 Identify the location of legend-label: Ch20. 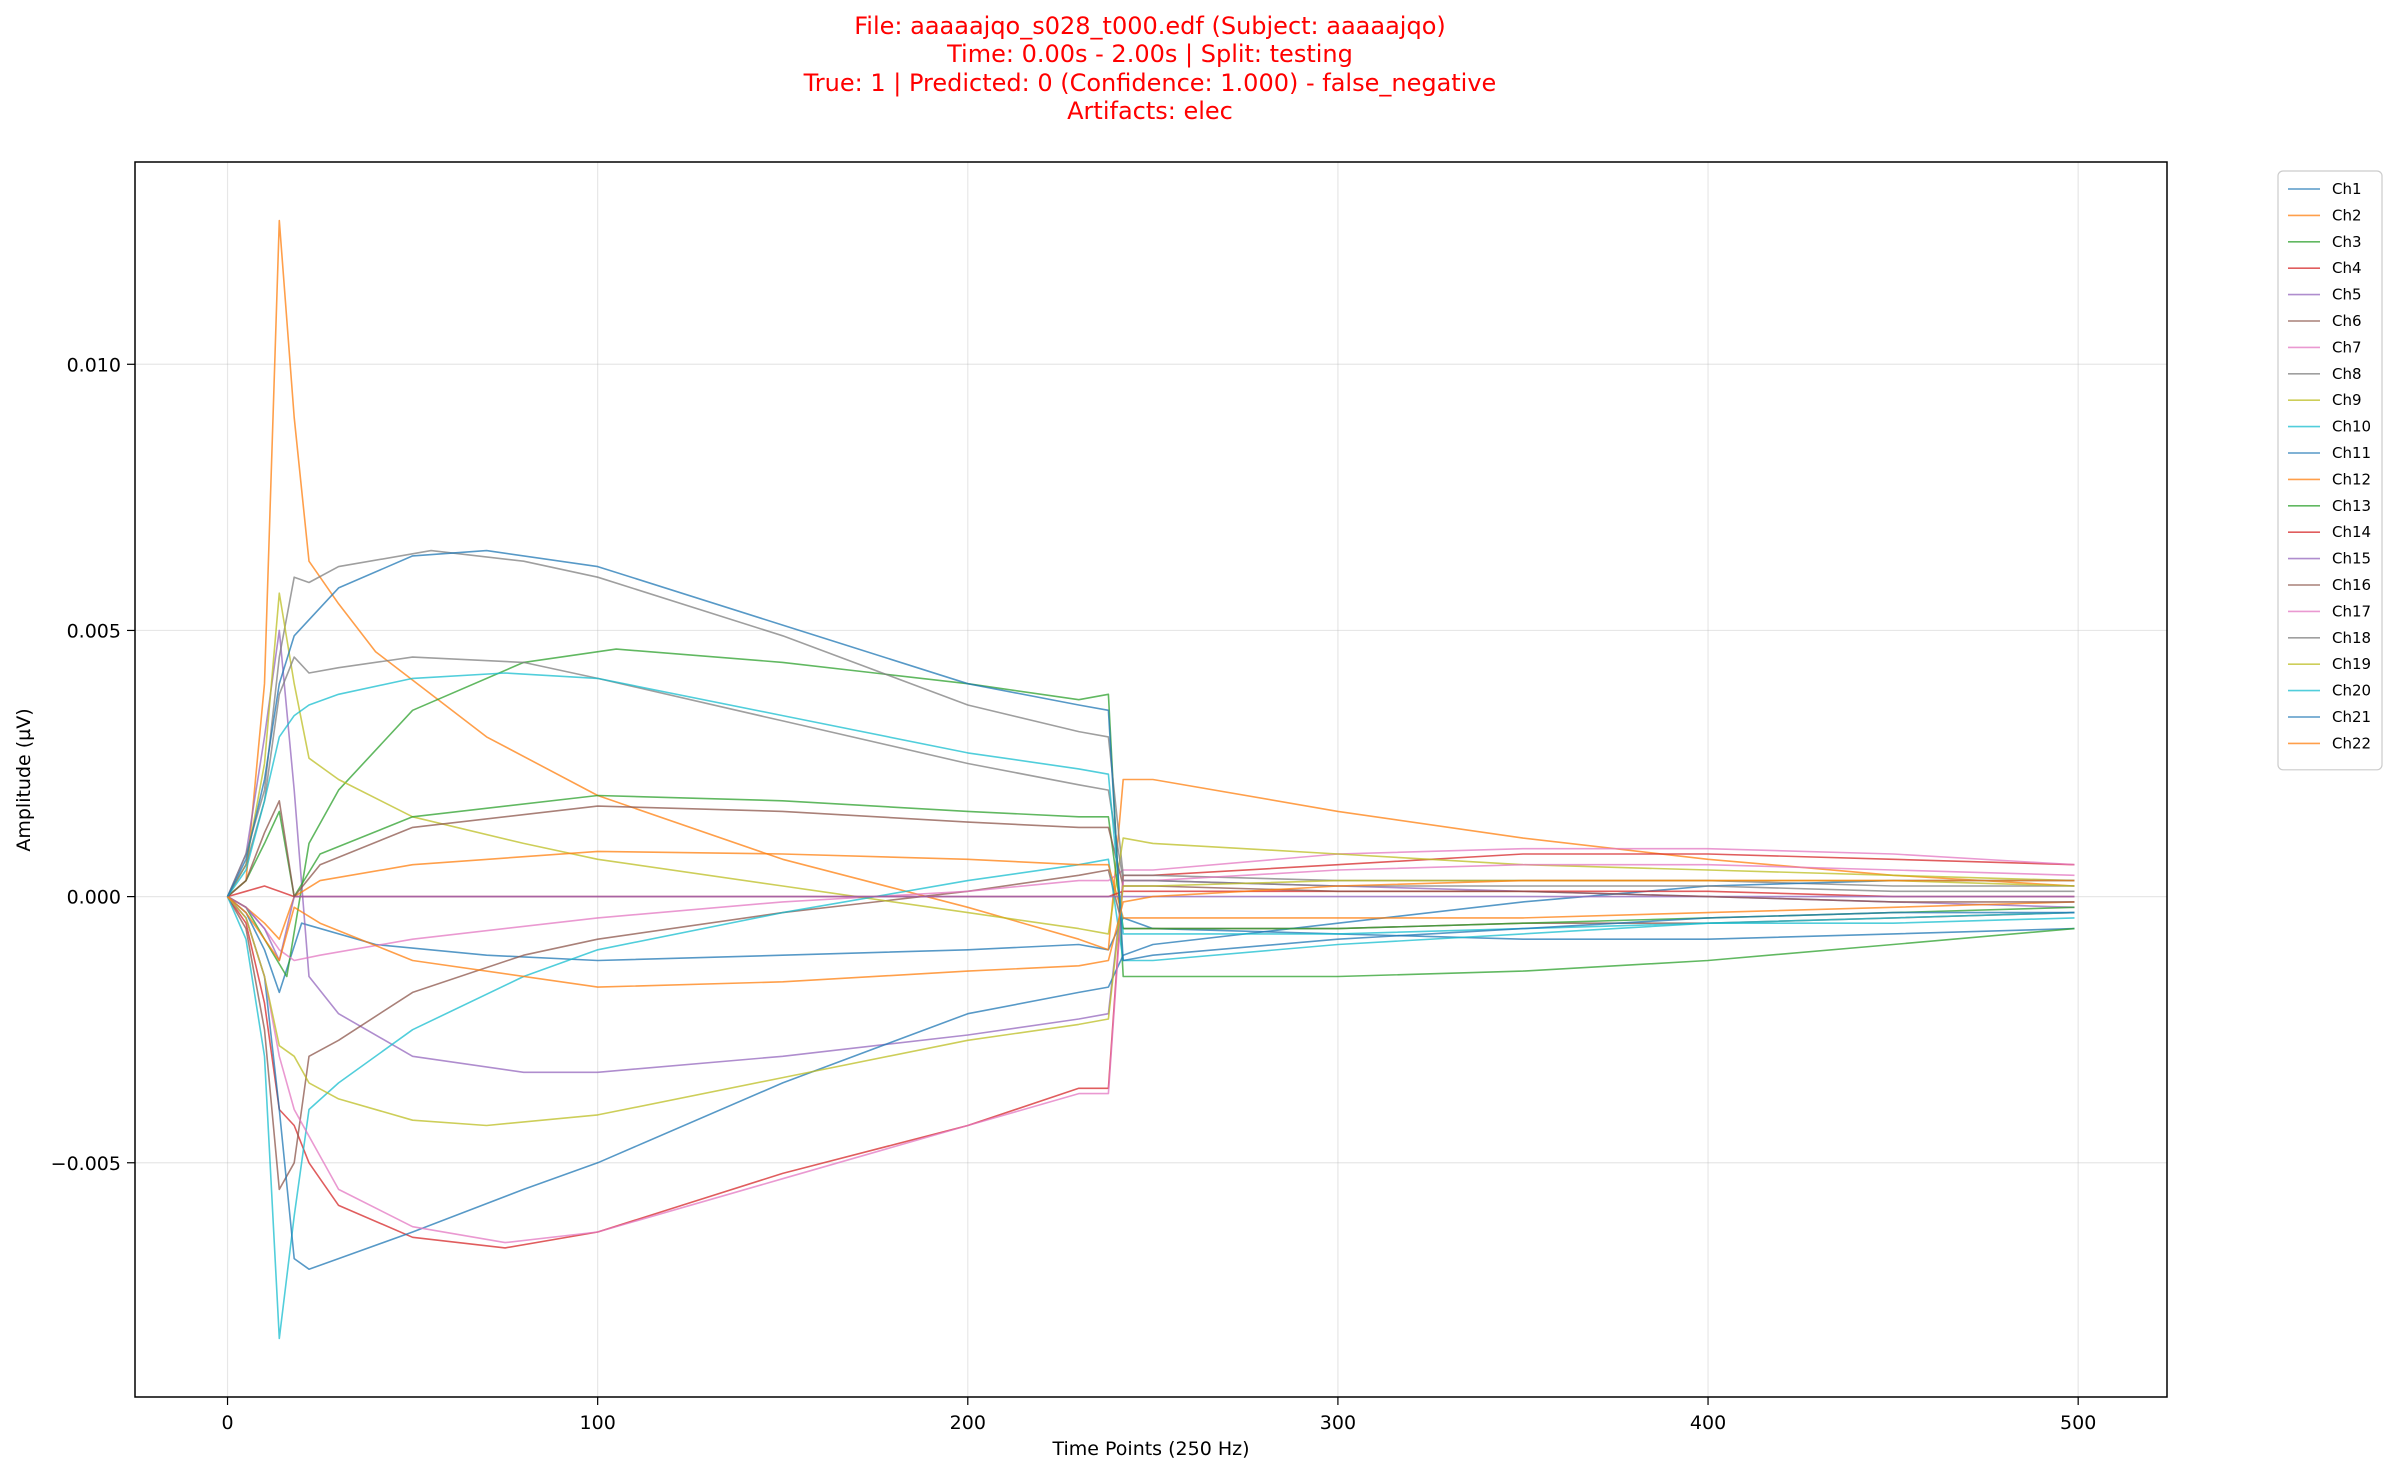
(2351, 691).